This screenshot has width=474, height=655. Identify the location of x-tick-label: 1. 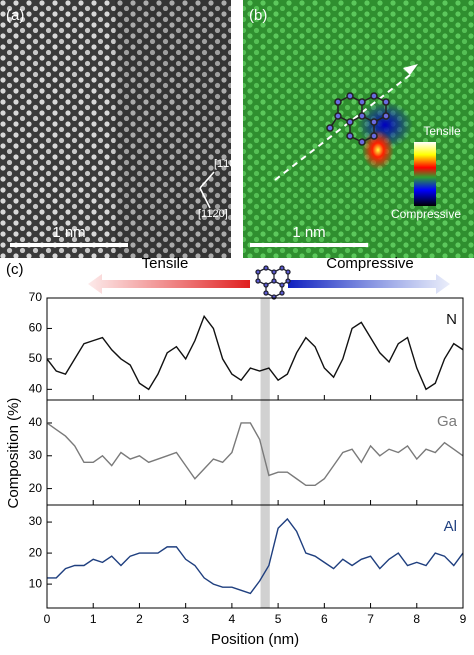
(93, 619).